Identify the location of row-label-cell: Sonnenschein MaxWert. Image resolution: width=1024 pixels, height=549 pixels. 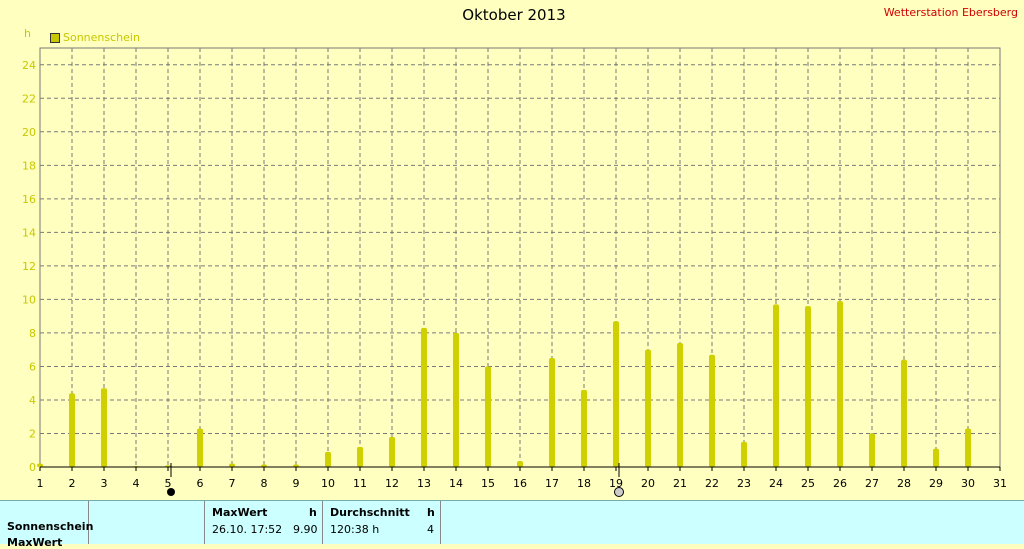
(46, 525).